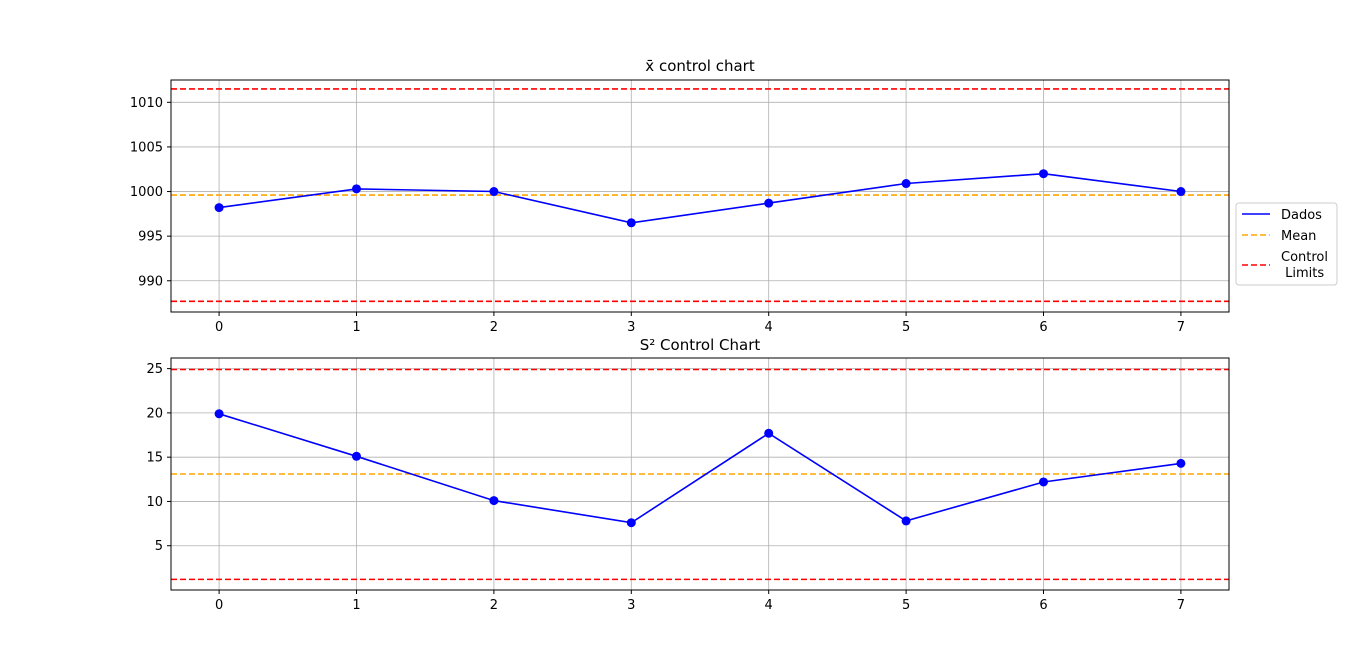 The width and height of the screenshot is (1366, 663). What do you see at coordinates (146, 192) in the screenshot?
I see `xbar-y-tick-label: 1000` at bounding box center [146, 192].